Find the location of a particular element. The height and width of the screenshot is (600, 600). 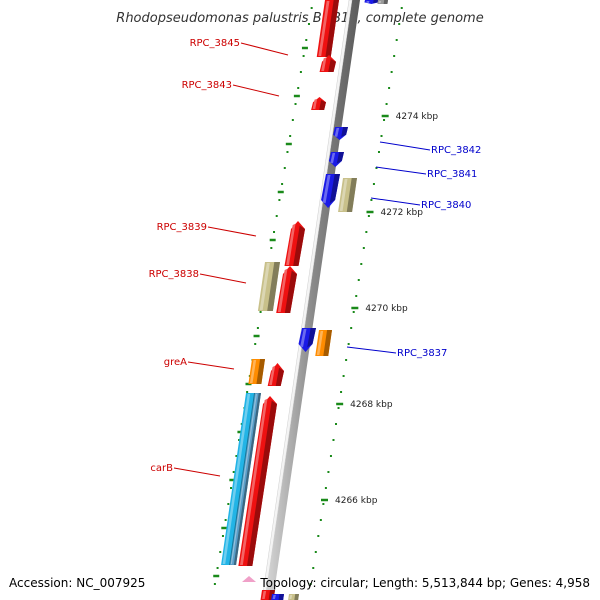

tick-label: 4266 kbp is located at coordinates (356, 501).